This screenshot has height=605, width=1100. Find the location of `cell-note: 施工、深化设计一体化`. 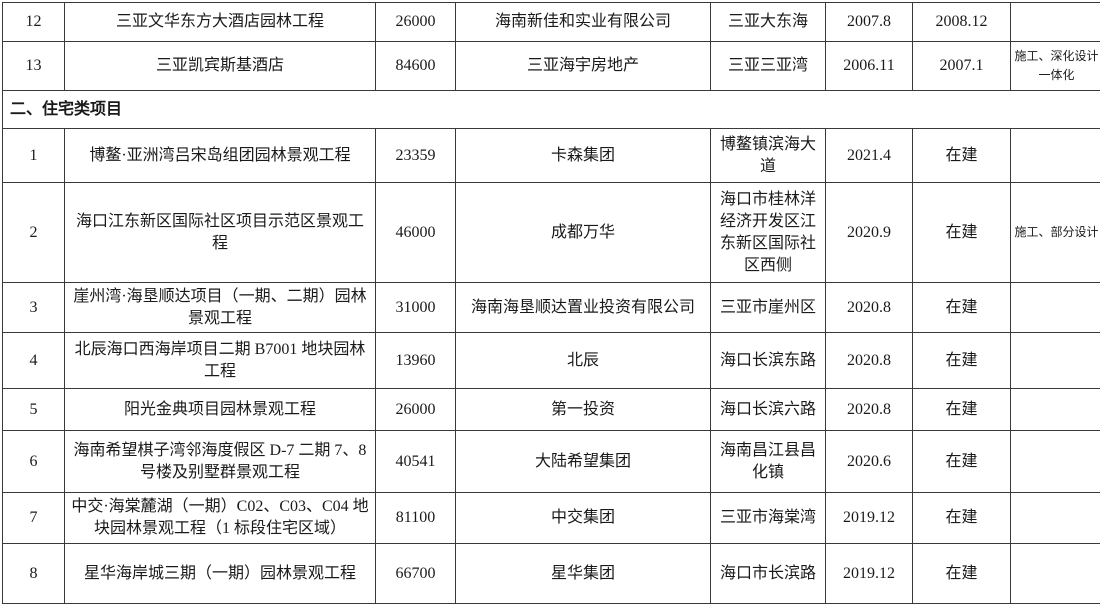

cell-note: 施工、深化设计一体化 is located at coordinates (1055, 66).